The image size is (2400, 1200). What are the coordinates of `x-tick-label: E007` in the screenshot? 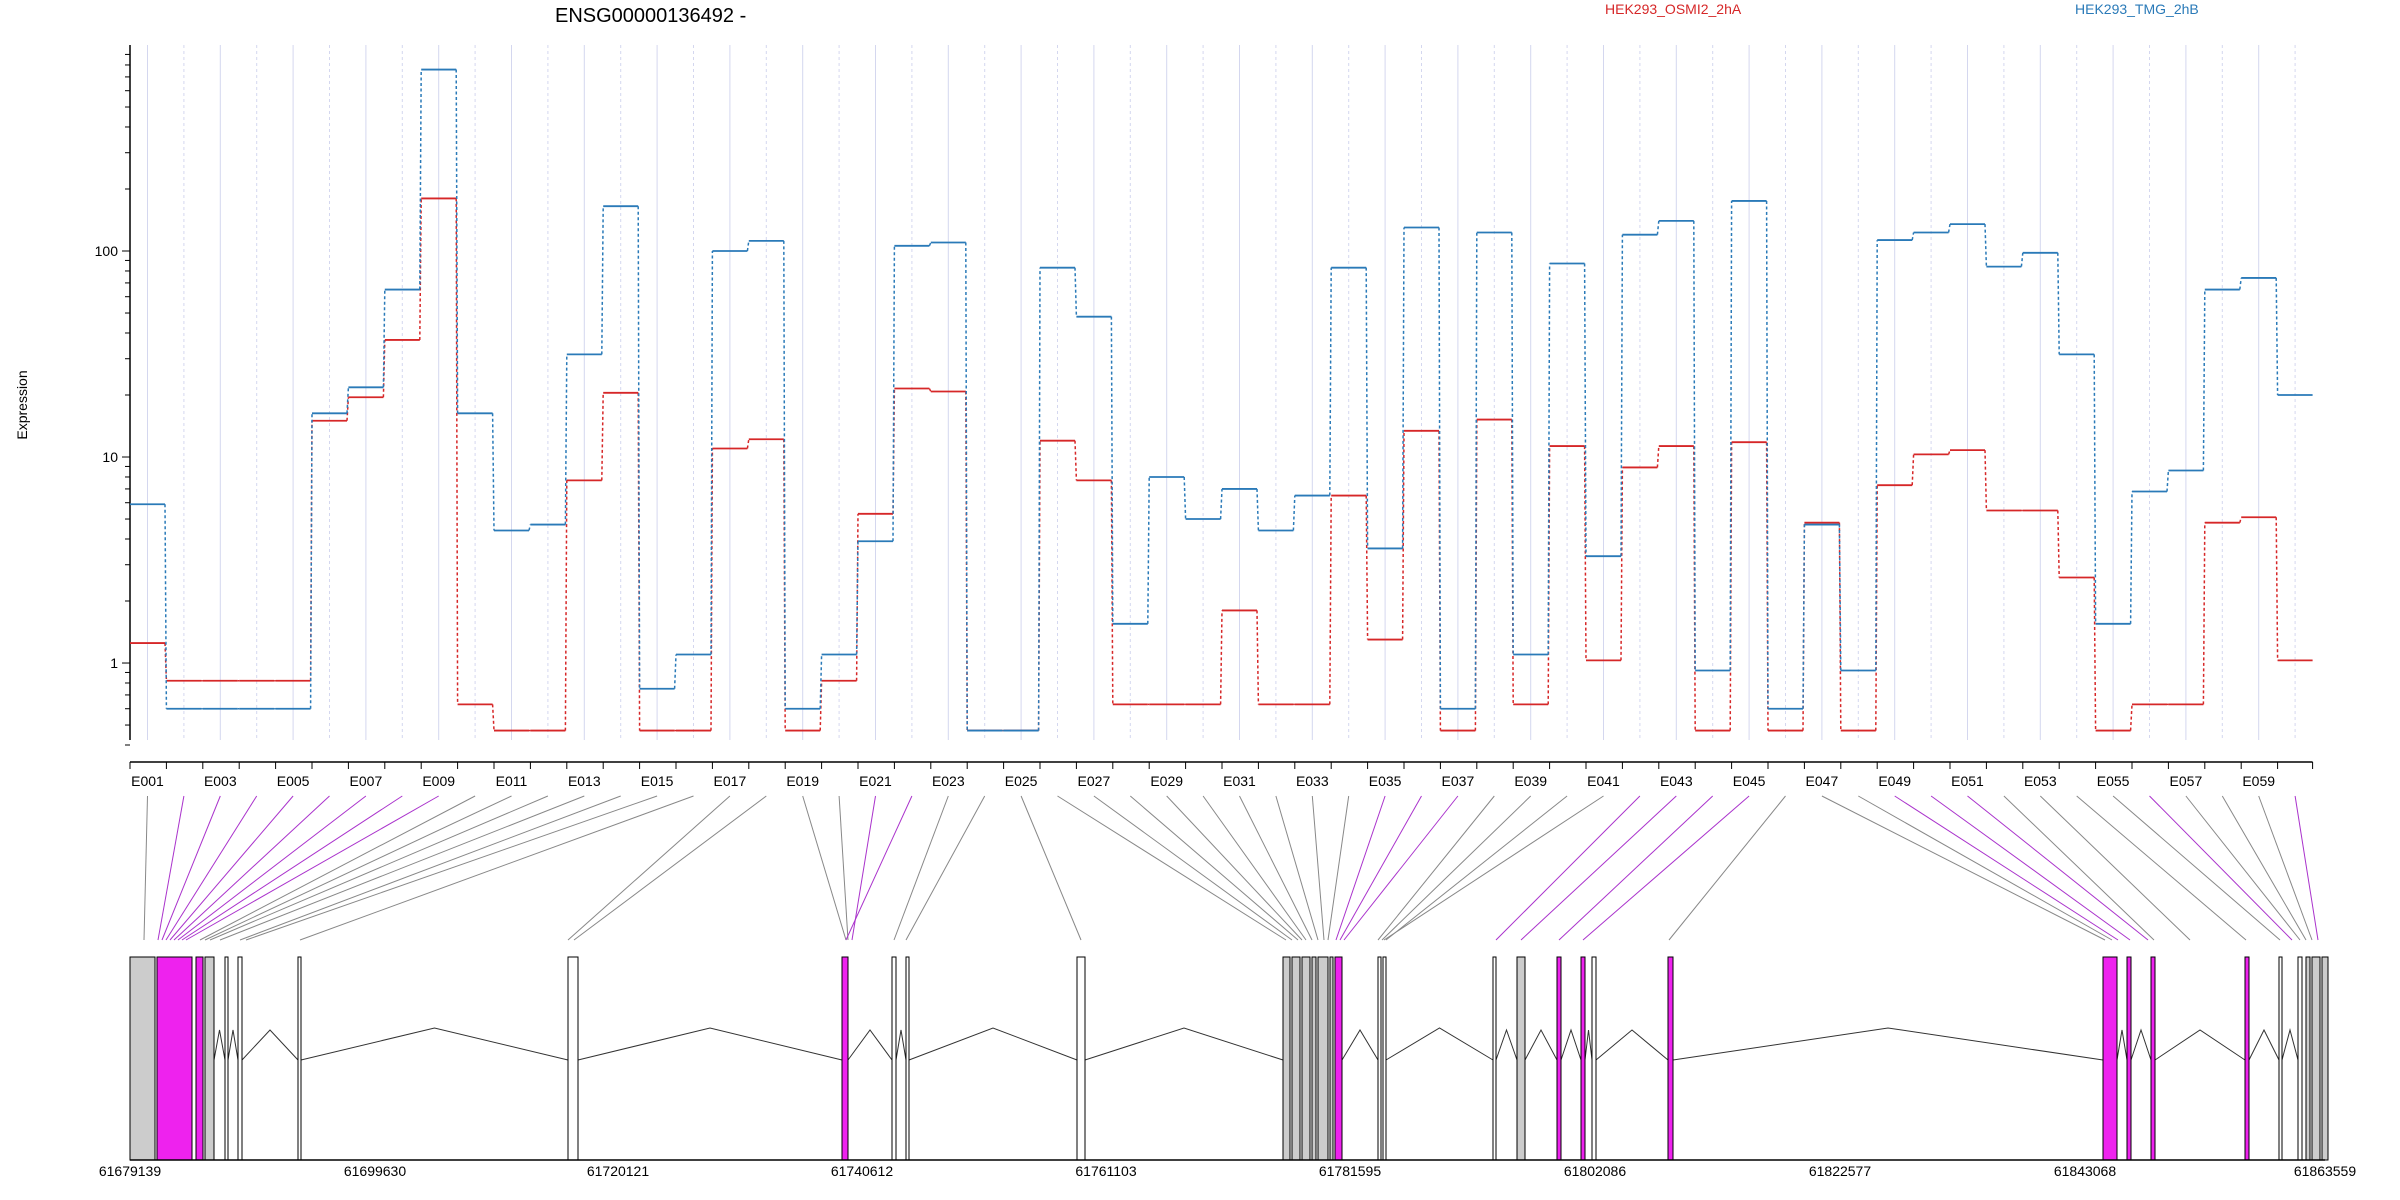 It's located at (366, 781).